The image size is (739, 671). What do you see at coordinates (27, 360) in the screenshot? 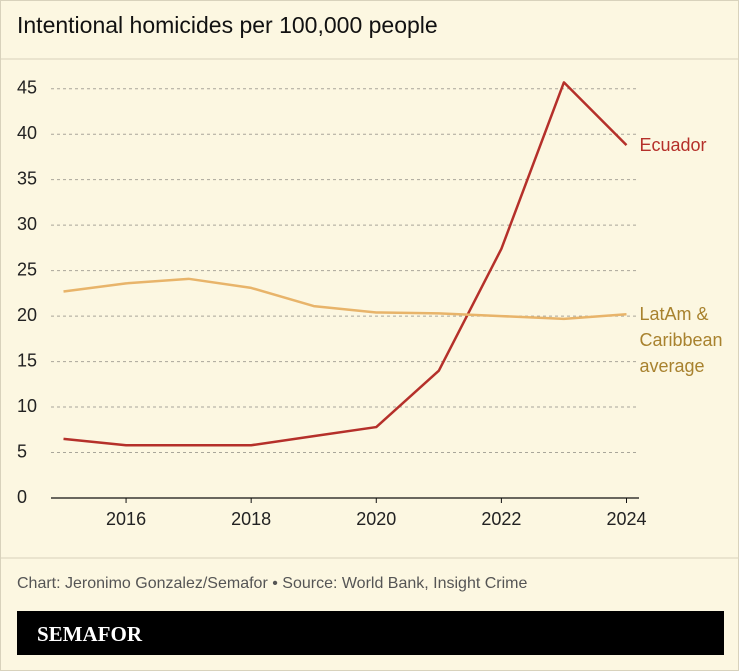
I see `y-tick-label: 15` at bounding box center [27, 360].